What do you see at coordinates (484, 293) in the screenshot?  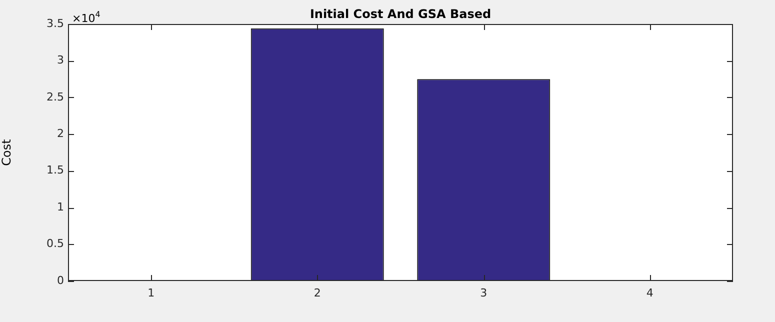 I see `x-tick-label: 3` at bounding box center [484, 293].